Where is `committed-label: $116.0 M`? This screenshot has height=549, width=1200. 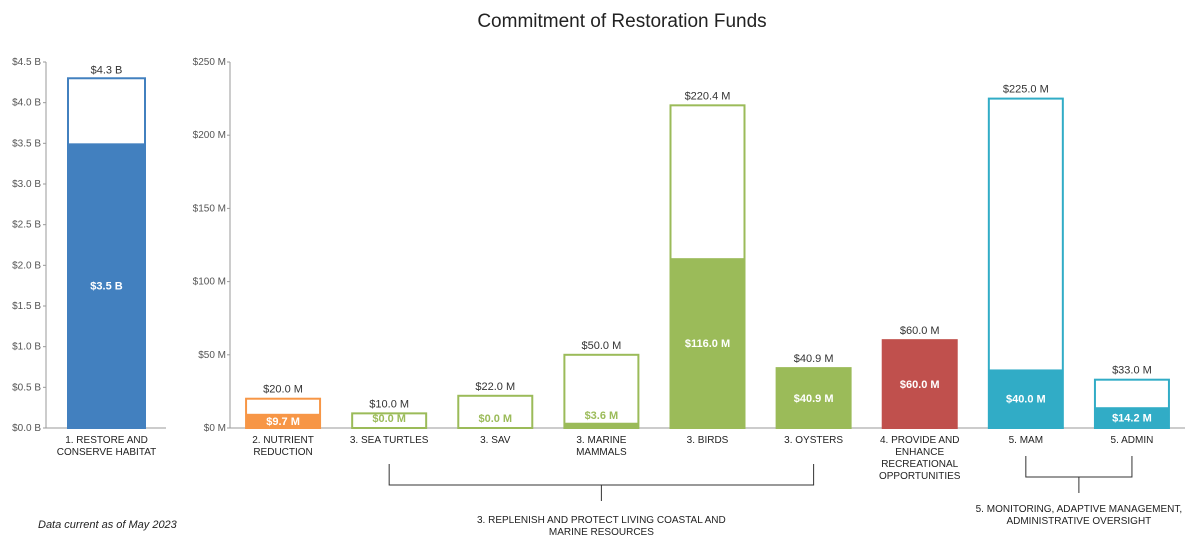 committed-label: $116.0 M is located at coordinates (707, 344).